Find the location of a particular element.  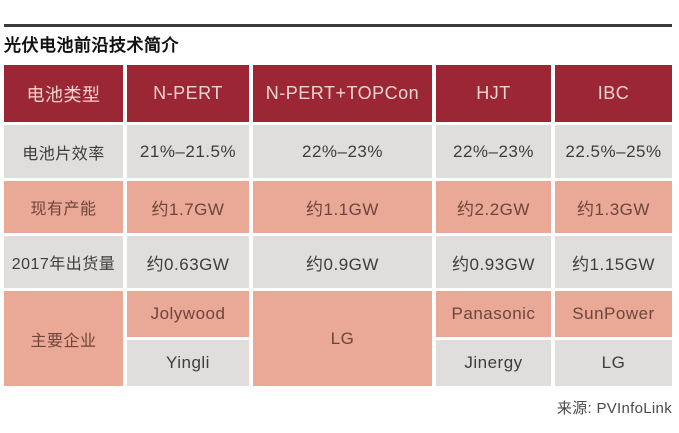

cell-shipments-npert: 约0.63GW is located at coordinates (188, 262).